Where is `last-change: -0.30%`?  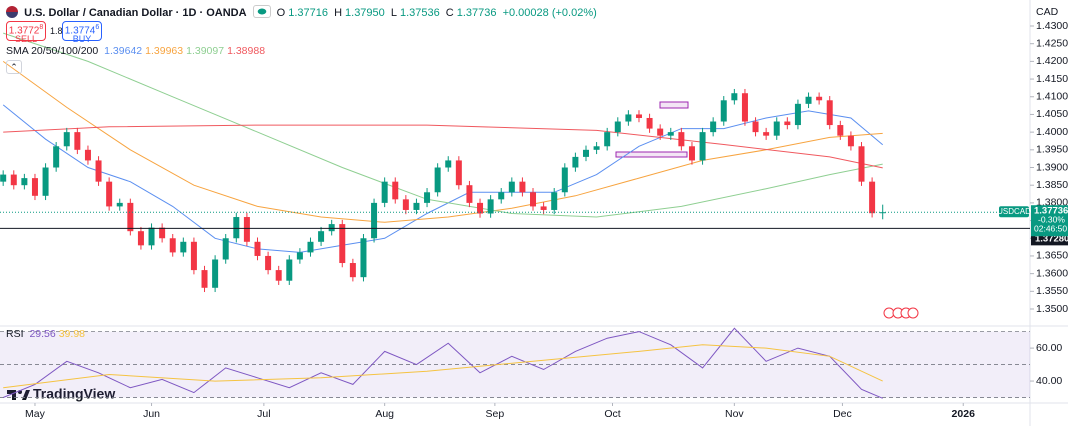 last-change: -0.30% is located at coordinates (1051, 219).